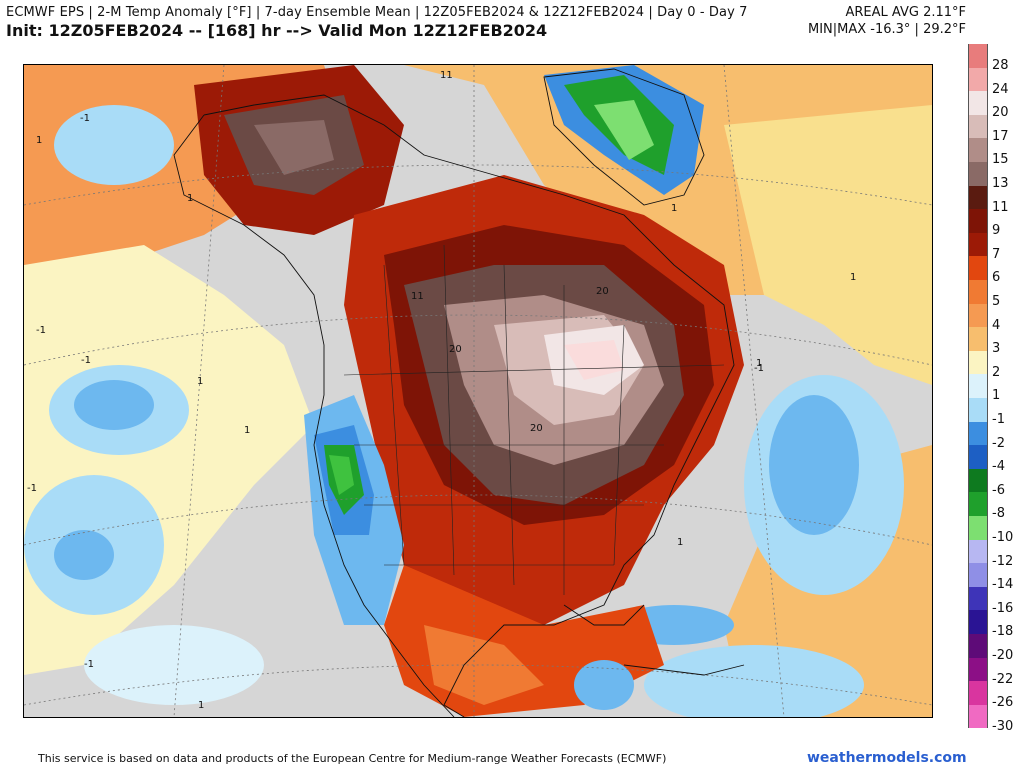  What do you see at coordinates (998, 443) in the screenshot?
I see `legend-label: -2` at bounding box center [998, 443].